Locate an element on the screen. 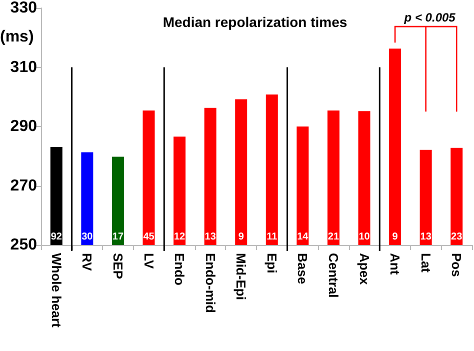 The width and height of the screenshot is (474, 351). annotation: 12 is located at coordinates (180, 237).